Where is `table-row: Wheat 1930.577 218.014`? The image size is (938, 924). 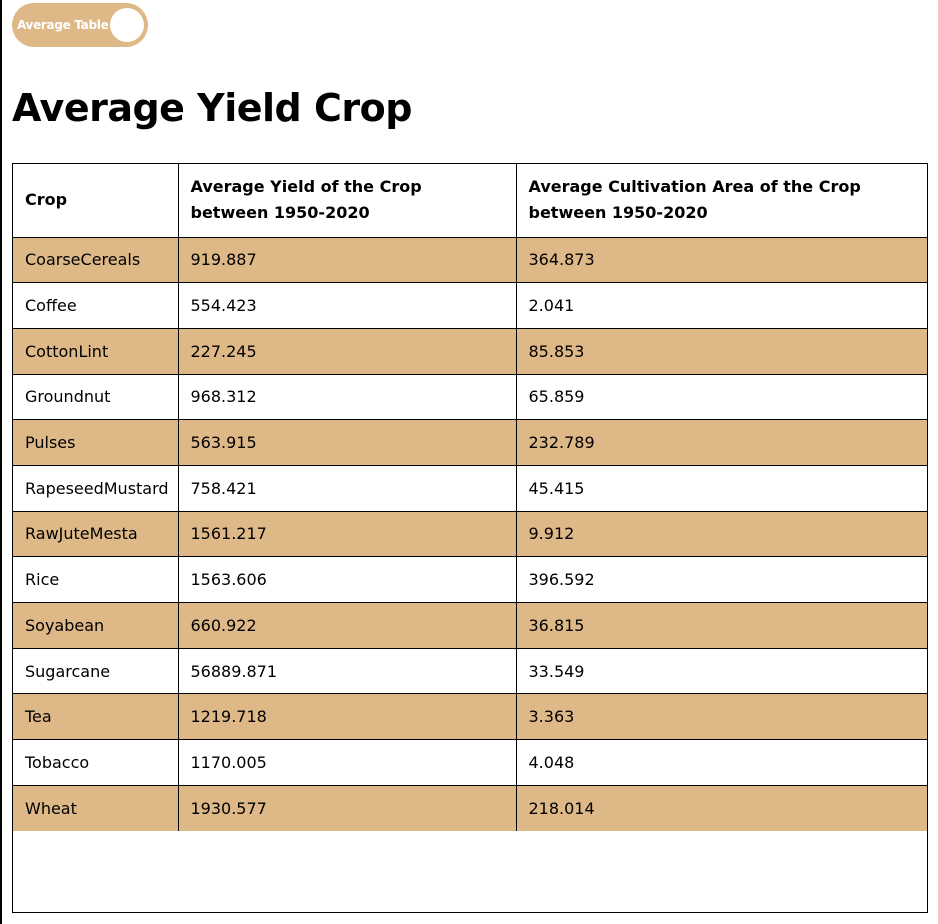
table-row: Wheat 1930.577 218.014 is located at coordinates (470, 808).